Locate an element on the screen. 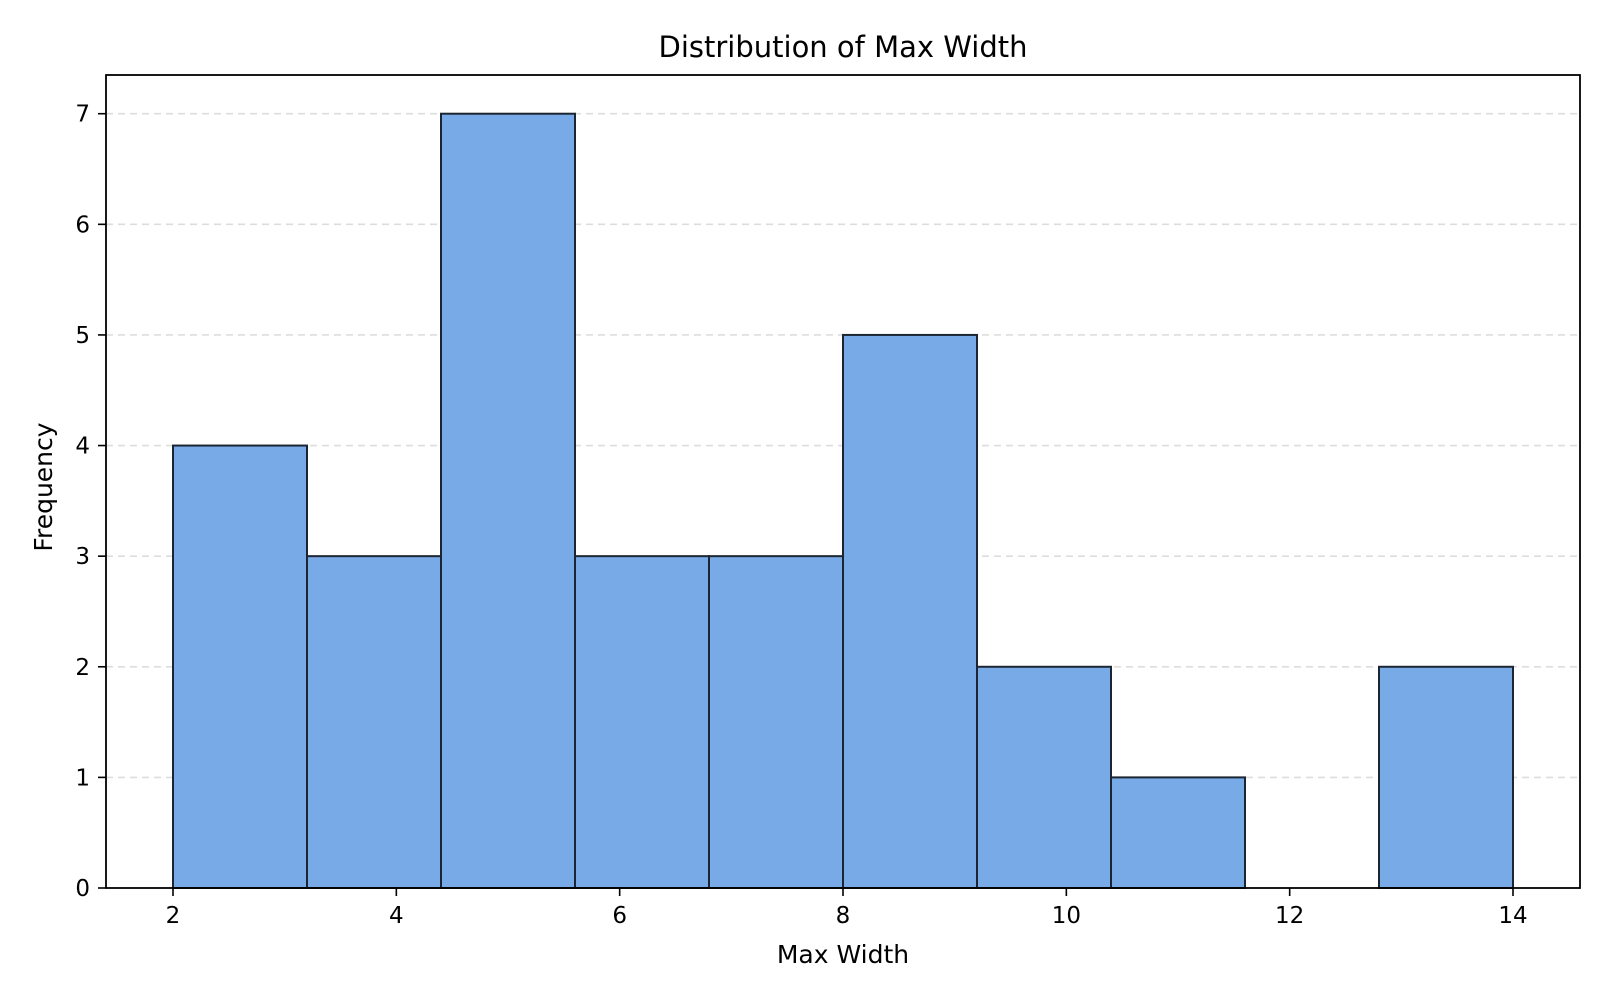 The width and height of the screenshot is (1600, 1004). y-tick-label: 1 is located at coordinates (82, 778).